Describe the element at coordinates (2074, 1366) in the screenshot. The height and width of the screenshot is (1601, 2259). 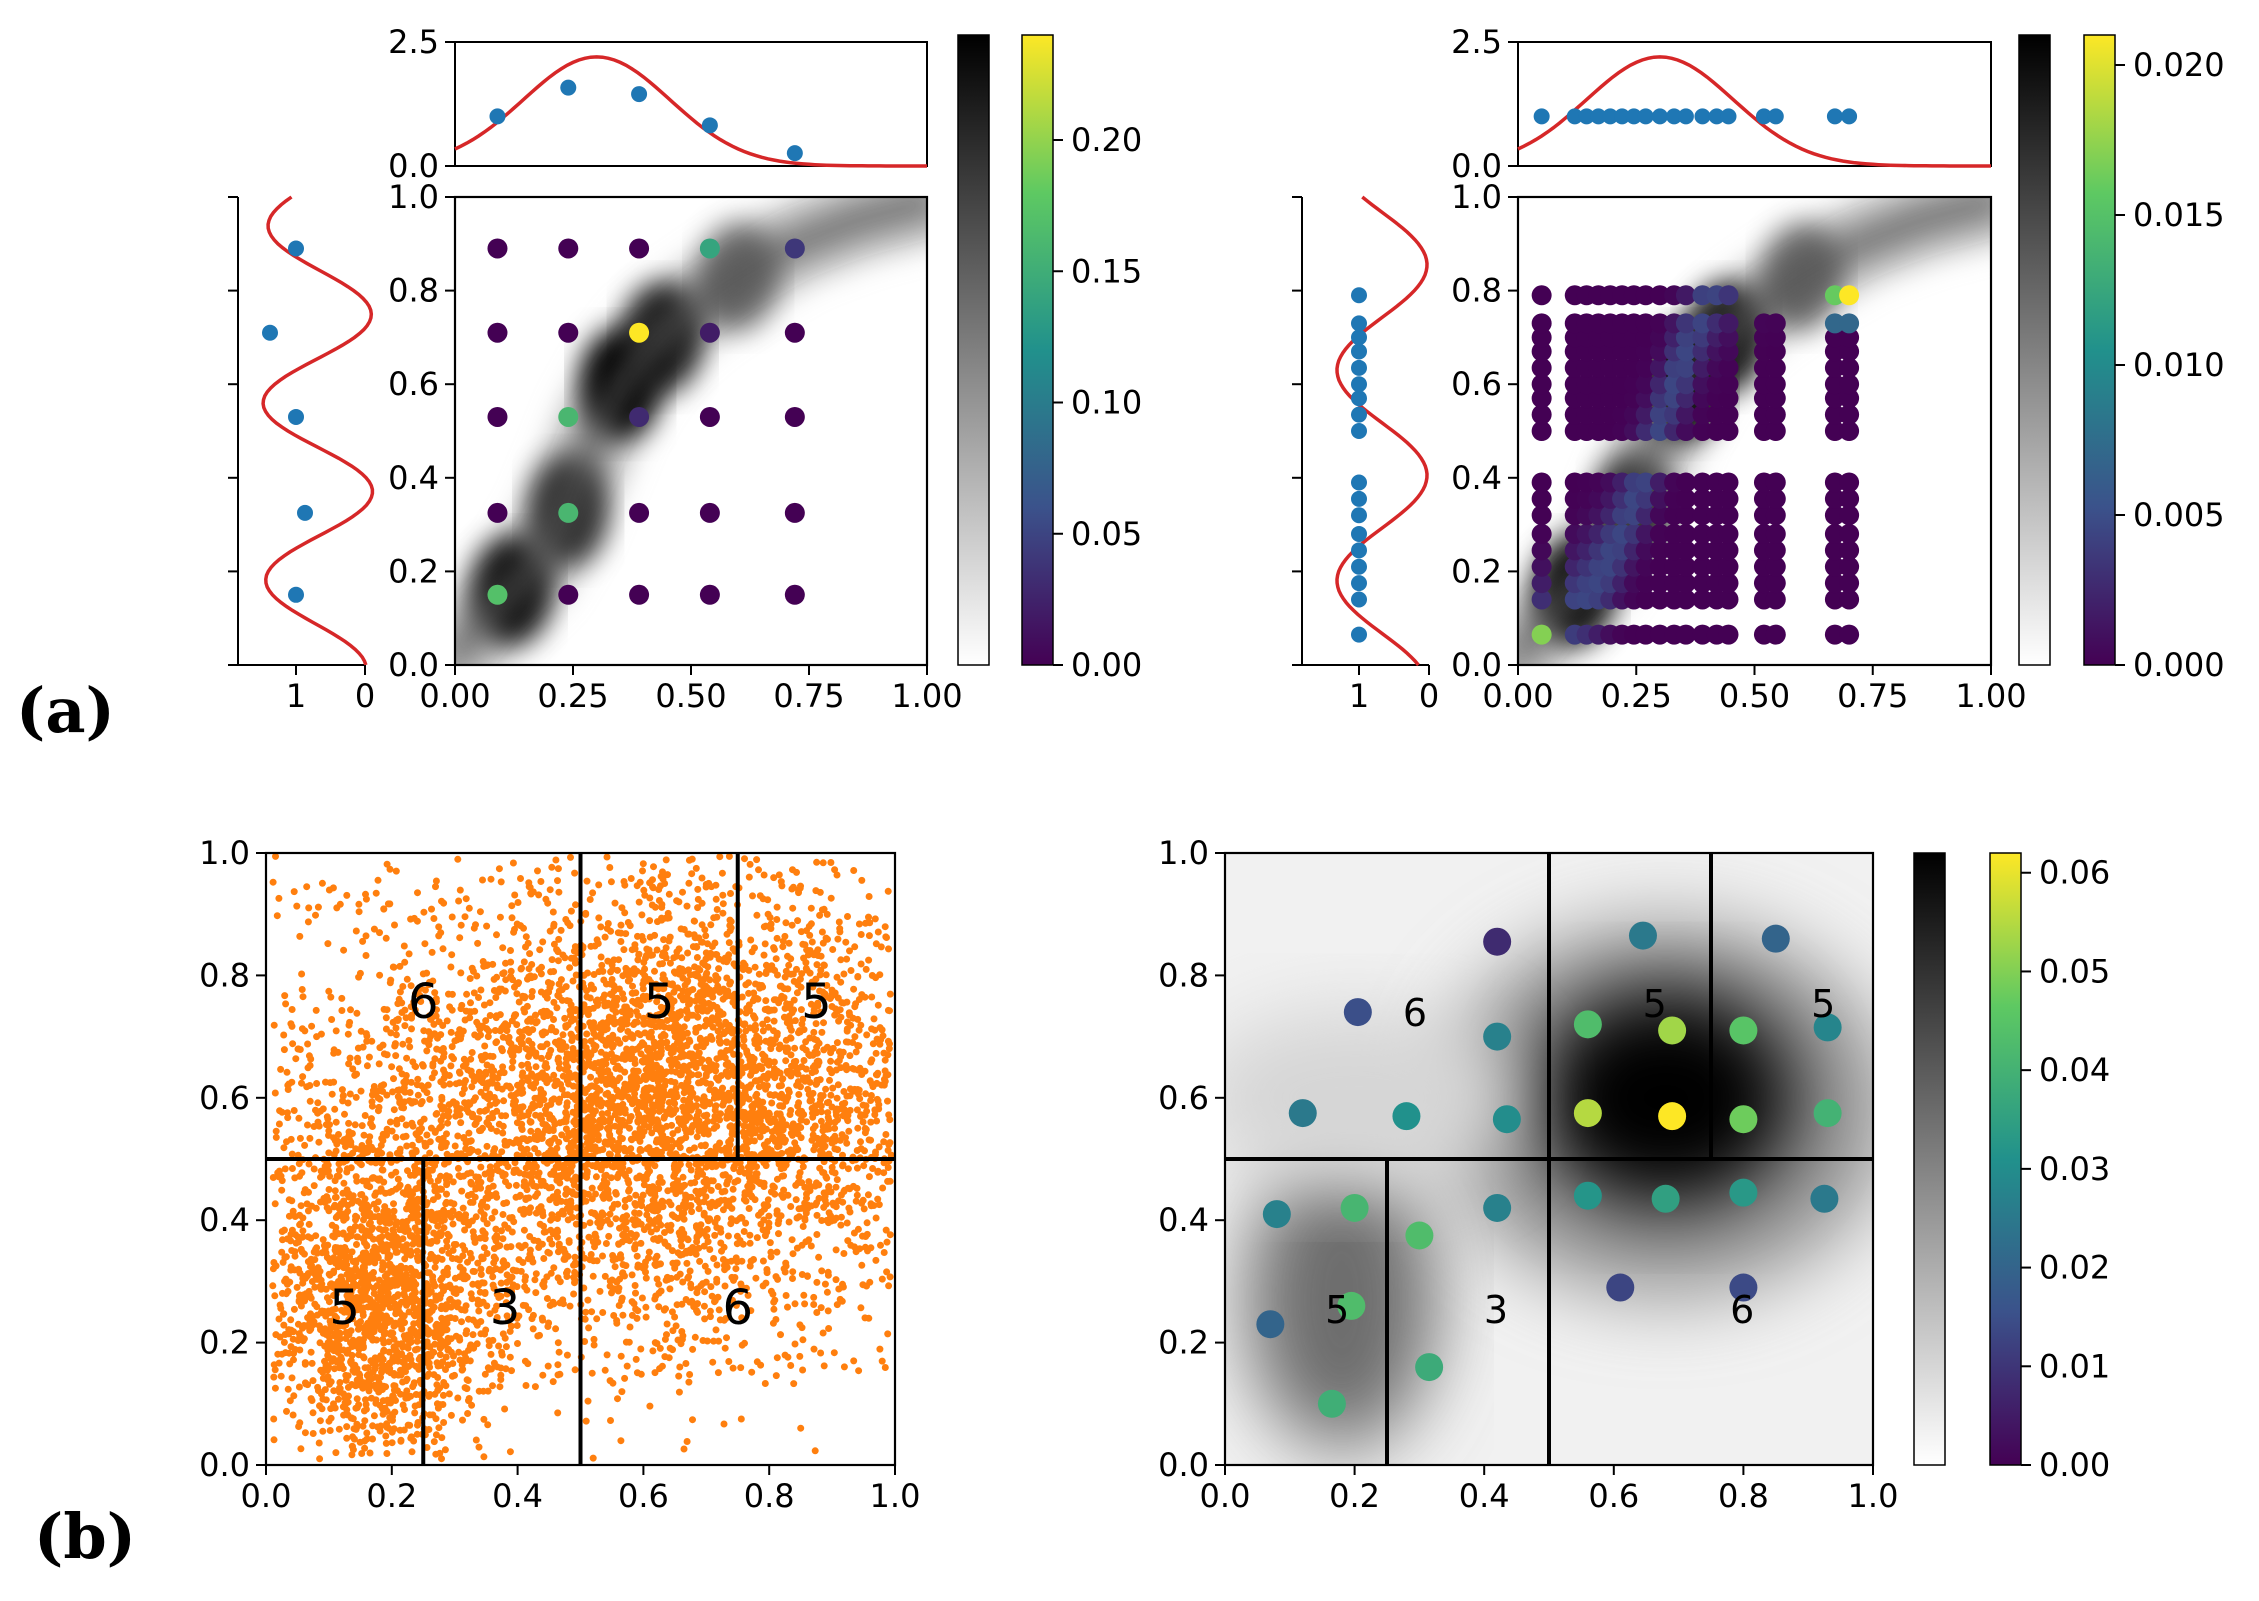
I see `b-right-colorbar-tick-label: 0.01` at that location.